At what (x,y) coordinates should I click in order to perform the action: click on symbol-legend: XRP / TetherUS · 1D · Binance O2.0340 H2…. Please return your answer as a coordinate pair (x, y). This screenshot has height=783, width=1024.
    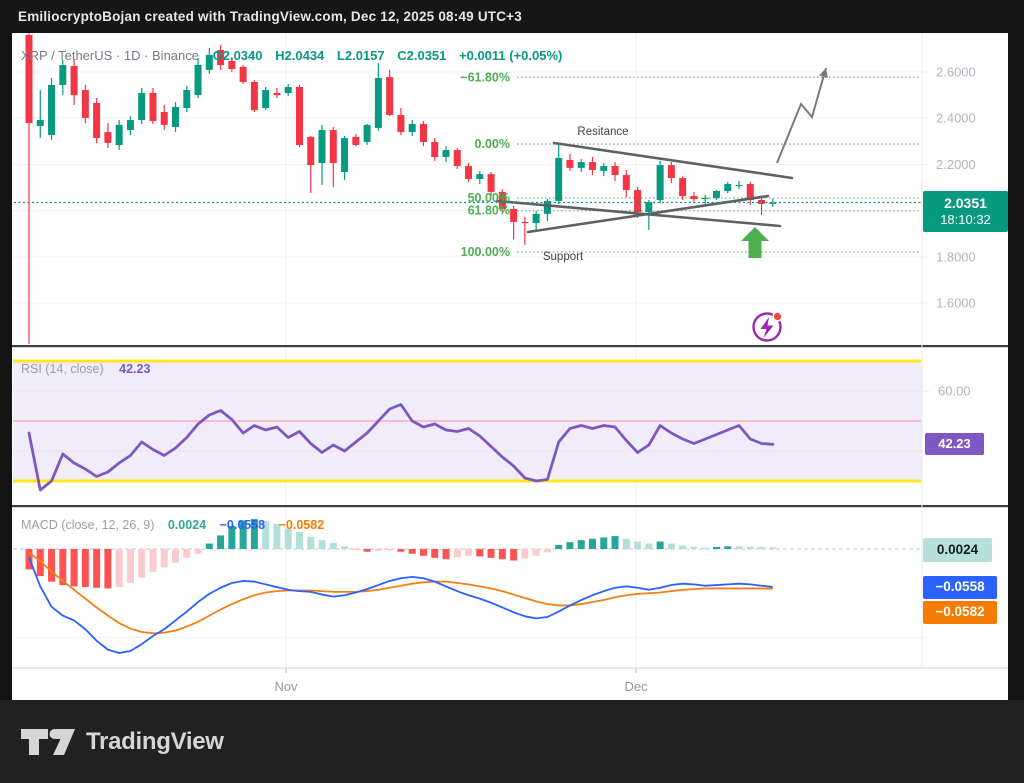
    Looking at the image, I should click on (296, 55).